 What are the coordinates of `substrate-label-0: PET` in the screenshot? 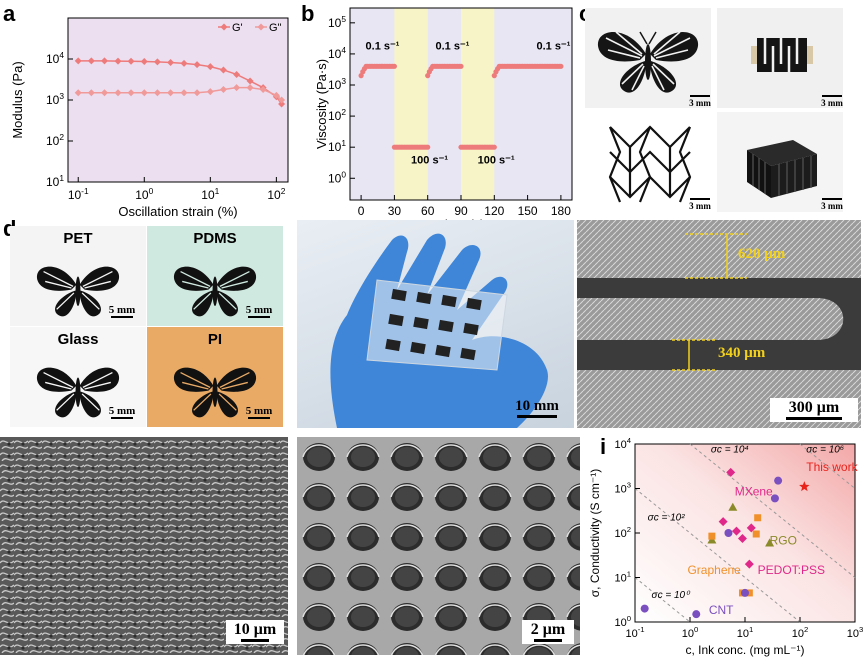 It's located at (78, 238).